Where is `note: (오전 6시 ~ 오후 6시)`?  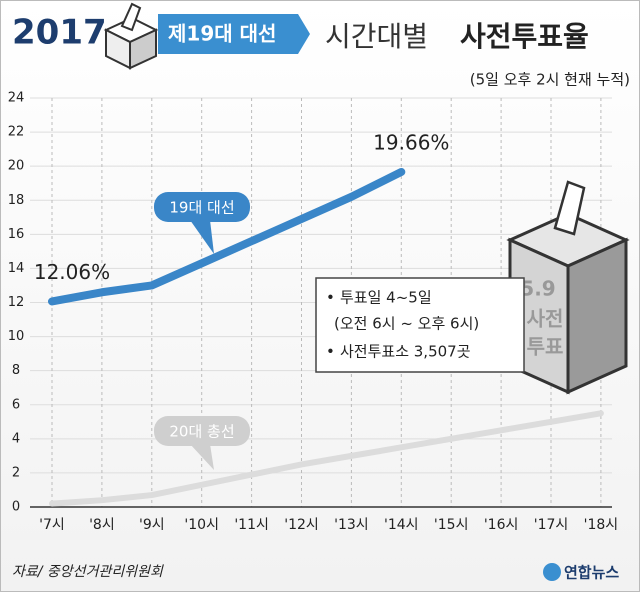
note: (오전 6시 ~ 오후 6시) is located at coordinates (406, 324).